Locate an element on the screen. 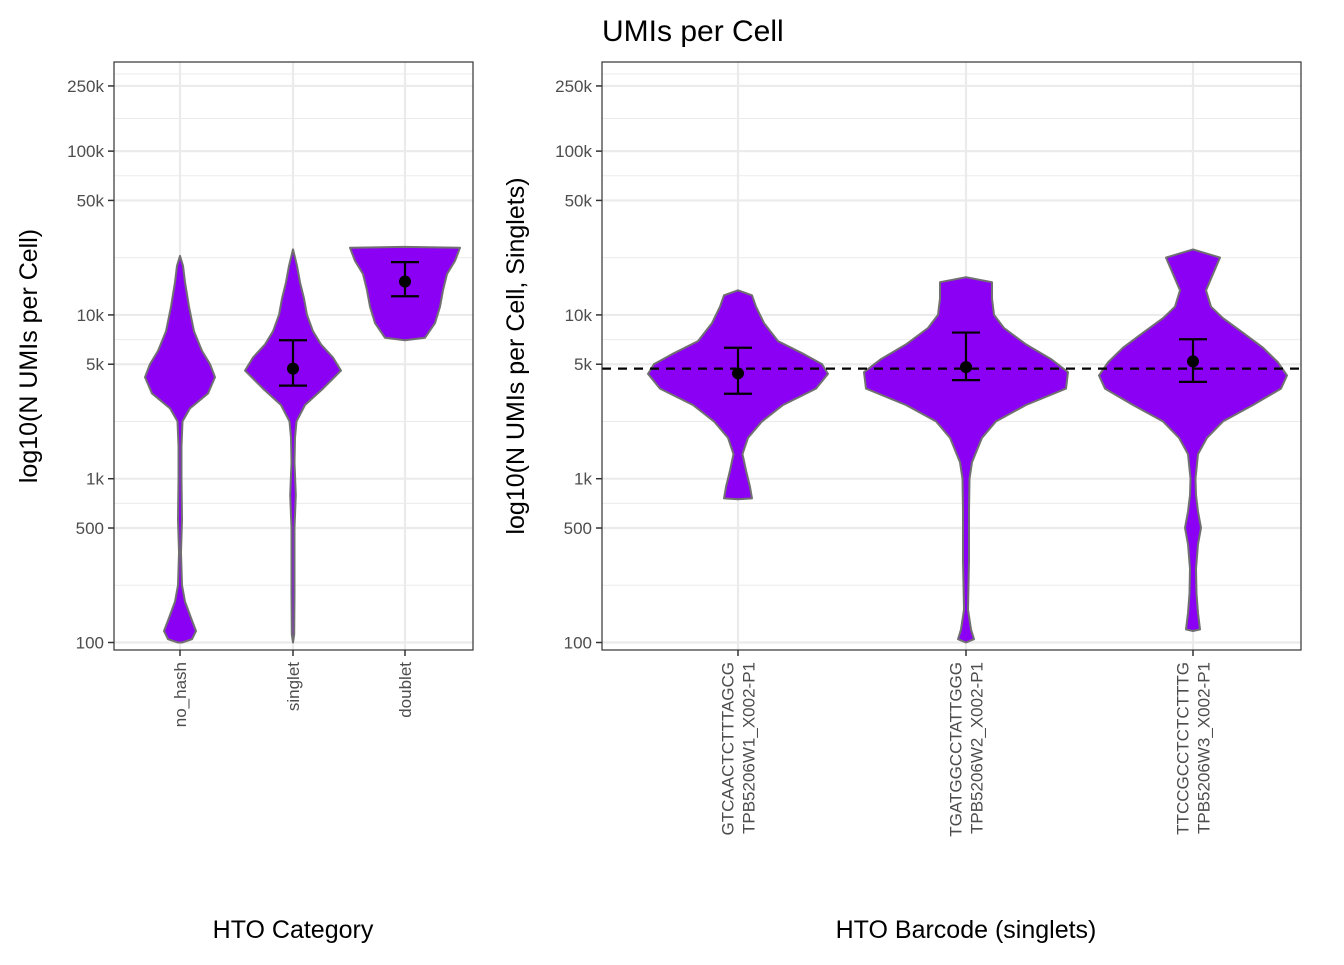  x-tick-label: TPB5206W1_X002-P1 is located at coordinates (749, 748).